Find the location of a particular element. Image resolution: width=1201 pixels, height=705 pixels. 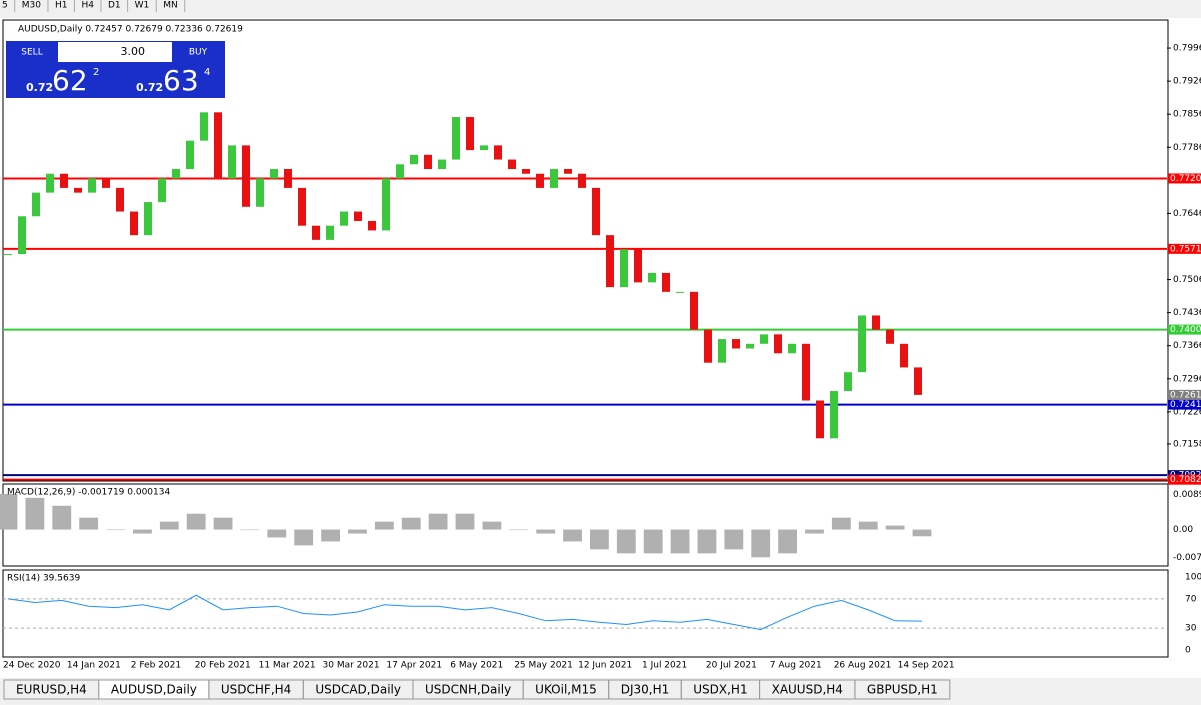

timeframe-button: H1 is located at coordinates (61, 6).